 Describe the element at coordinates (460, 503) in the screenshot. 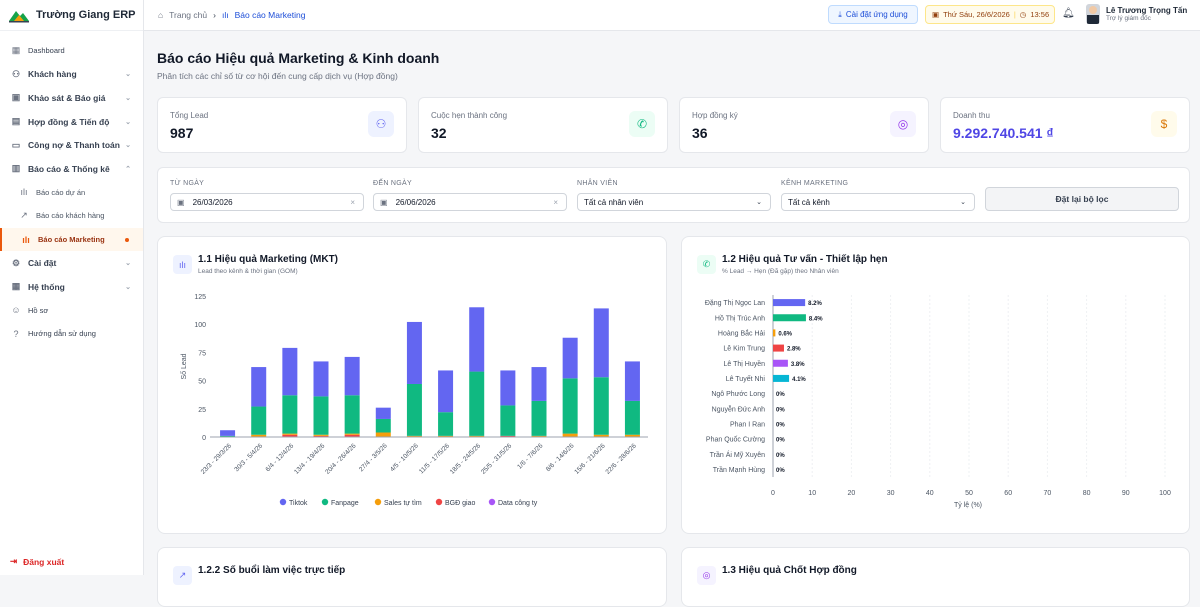

I see `legend-label: BGĐ giao` at that location.